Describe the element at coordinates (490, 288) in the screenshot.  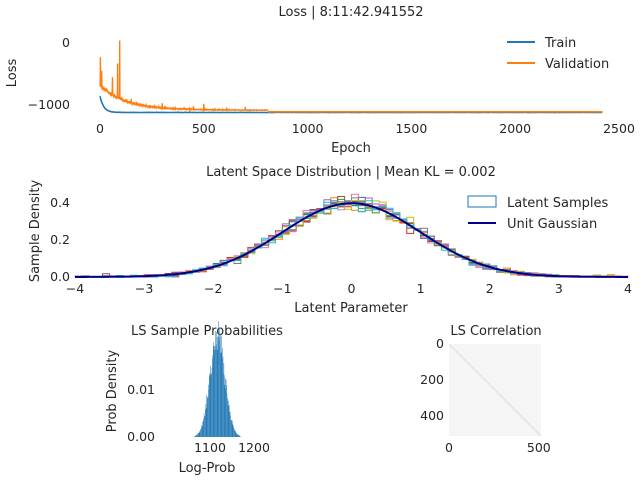
I see `latent-x-tick-label: 2` at that location.